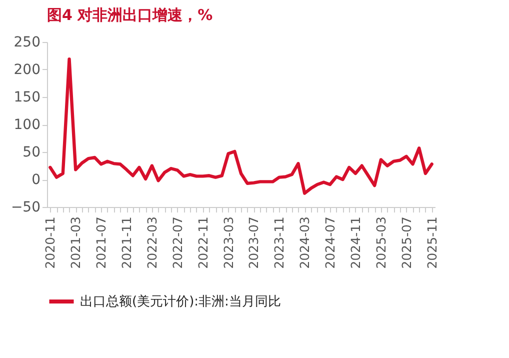 The width and height of the screenshot is (509, 358). Describe the element at coordinates (380, 242) in the screenshot. I see `x-tick-label: 2025-03` at that location.